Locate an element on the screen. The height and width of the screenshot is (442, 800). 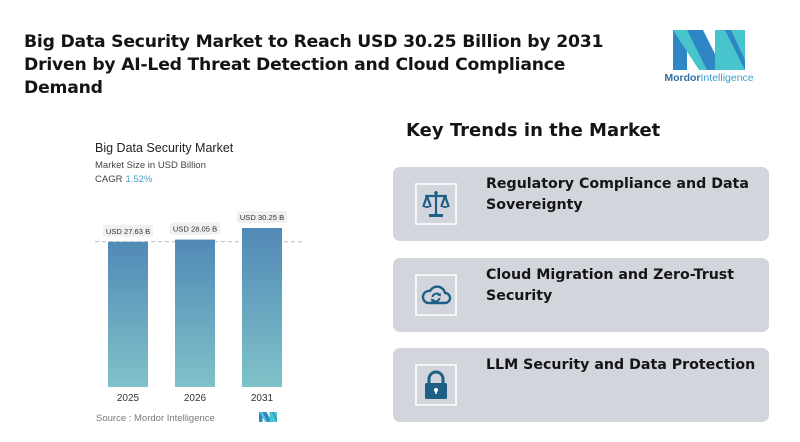
brand-name-bold: Mordor is located at coordinates (682, 78).